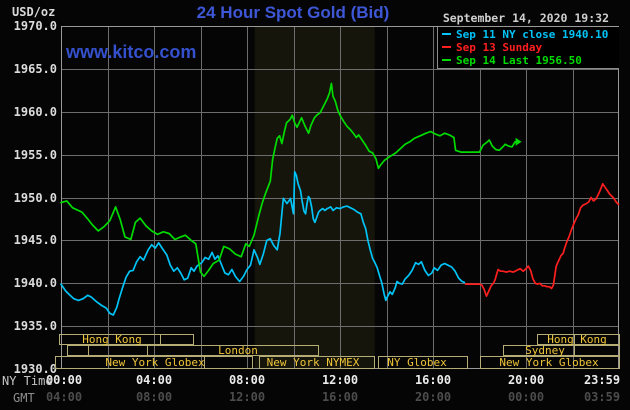 The width and height of the screenshot is (630, 410). Describe the element at coordinates (154, 380) in the screenshot. I see `x-axis-tick-ny: 04:00` at that location.